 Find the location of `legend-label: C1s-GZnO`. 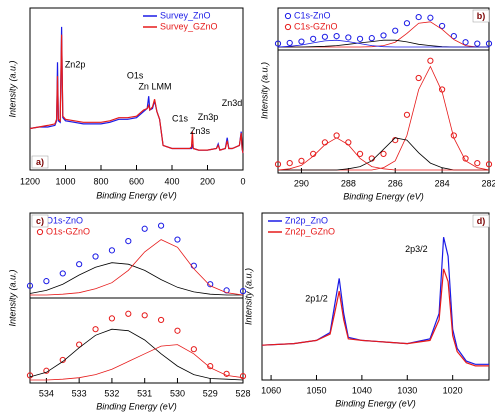

legend-label: C1s-GZnO is located at coordinates (316, 26).